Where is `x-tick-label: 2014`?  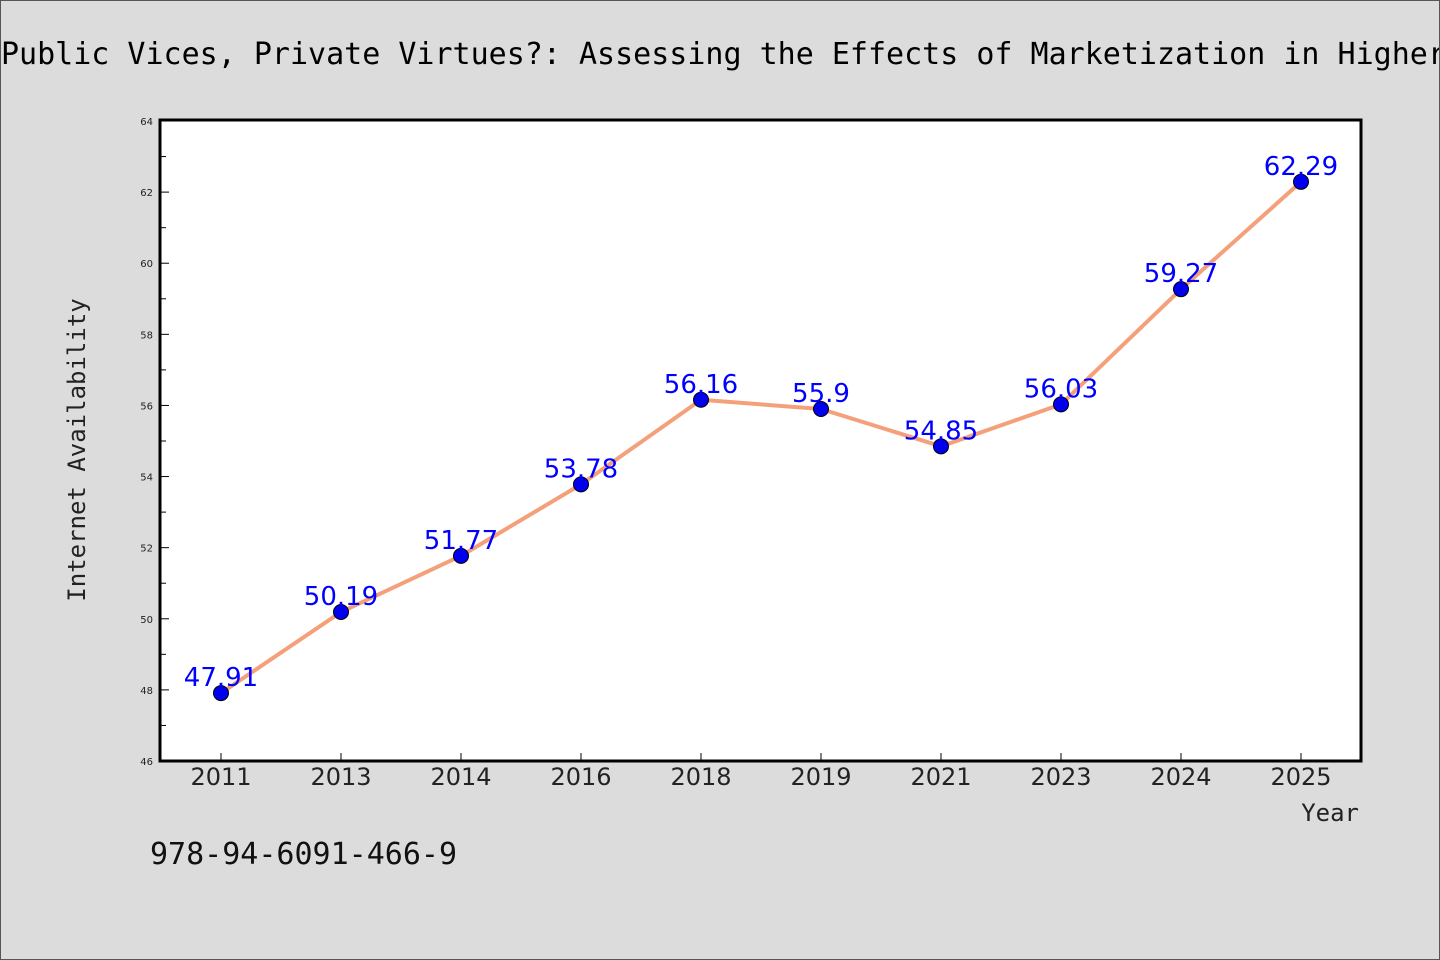 x-tick-label: 2014 is located at coordinates (460, 777).